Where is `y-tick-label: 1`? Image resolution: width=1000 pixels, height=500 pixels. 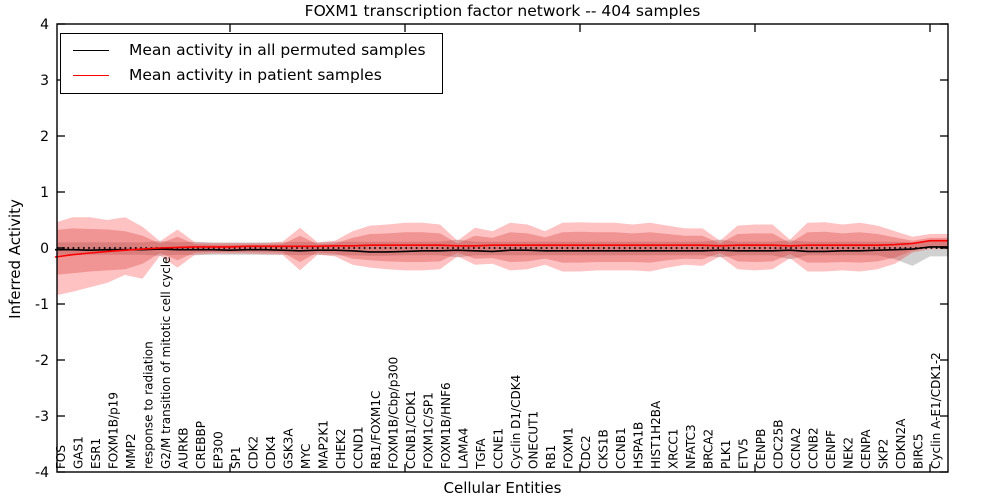
y-tick-label: 1 is located at coordinates (44, 193).